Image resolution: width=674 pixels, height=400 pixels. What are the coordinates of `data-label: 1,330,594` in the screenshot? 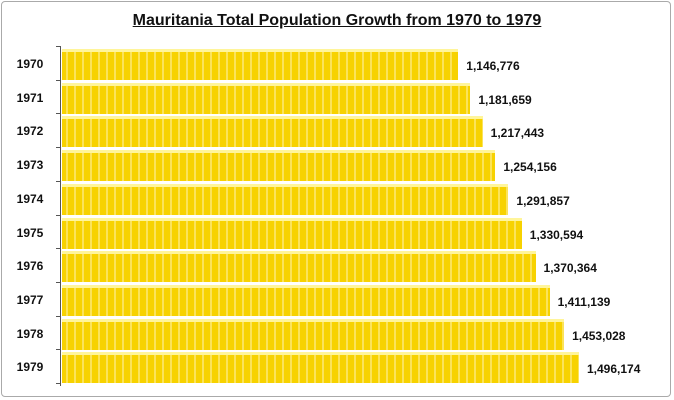 It's located at (556, 234).